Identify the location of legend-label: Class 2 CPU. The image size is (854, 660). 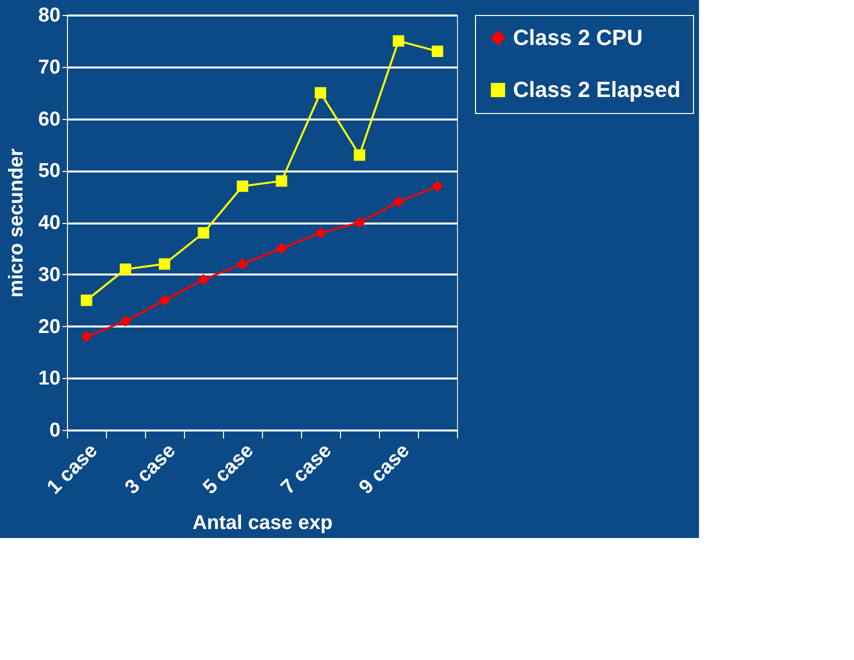
(578, 37).